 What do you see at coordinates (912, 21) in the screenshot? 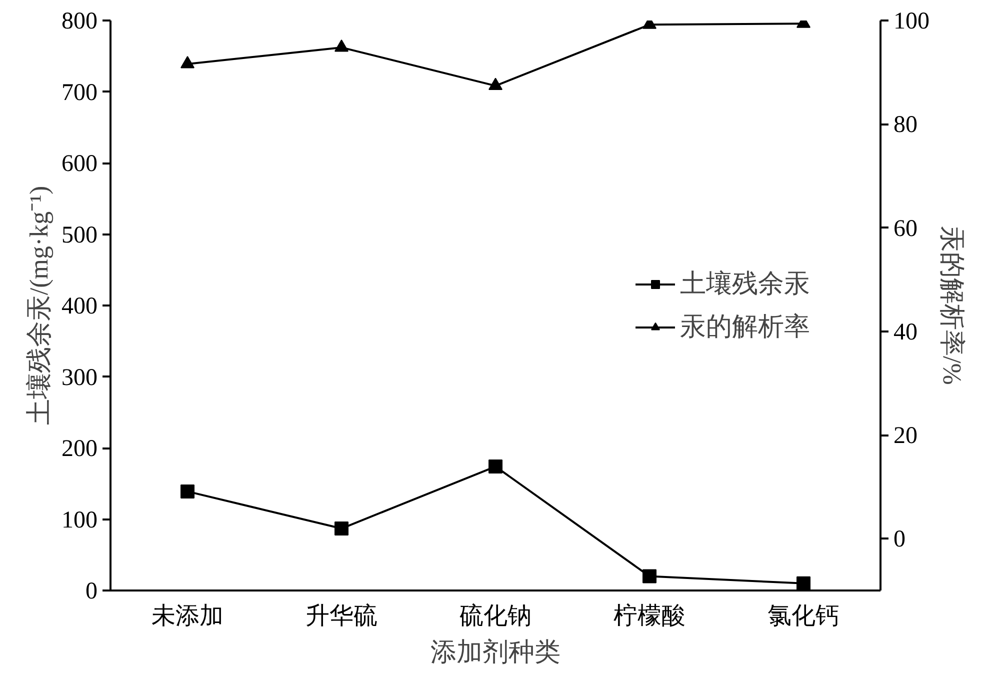
I see `y2-tick-label: 100` at bounding box center [912, 21].